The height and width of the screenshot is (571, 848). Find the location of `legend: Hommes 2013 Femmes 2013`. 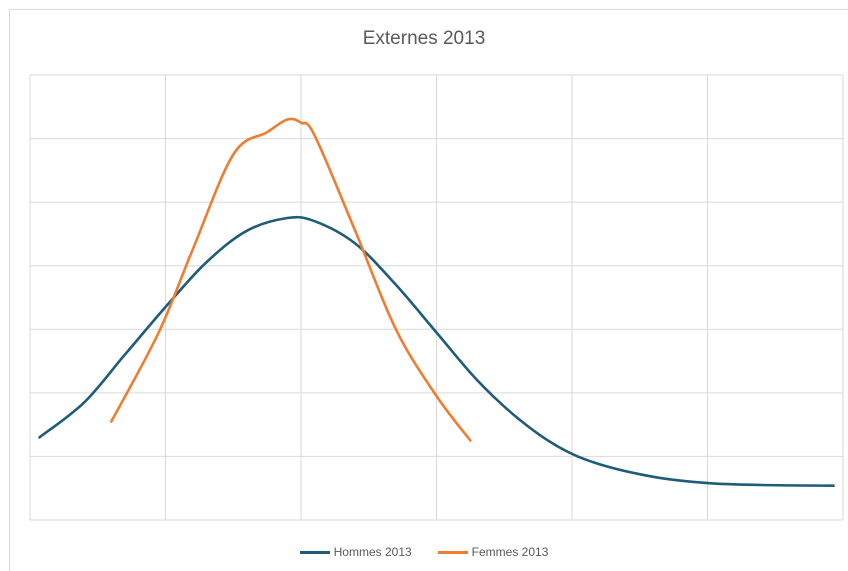

legend: Hommes 2013 Femmes 2013 is located at coordinates (424, 552).